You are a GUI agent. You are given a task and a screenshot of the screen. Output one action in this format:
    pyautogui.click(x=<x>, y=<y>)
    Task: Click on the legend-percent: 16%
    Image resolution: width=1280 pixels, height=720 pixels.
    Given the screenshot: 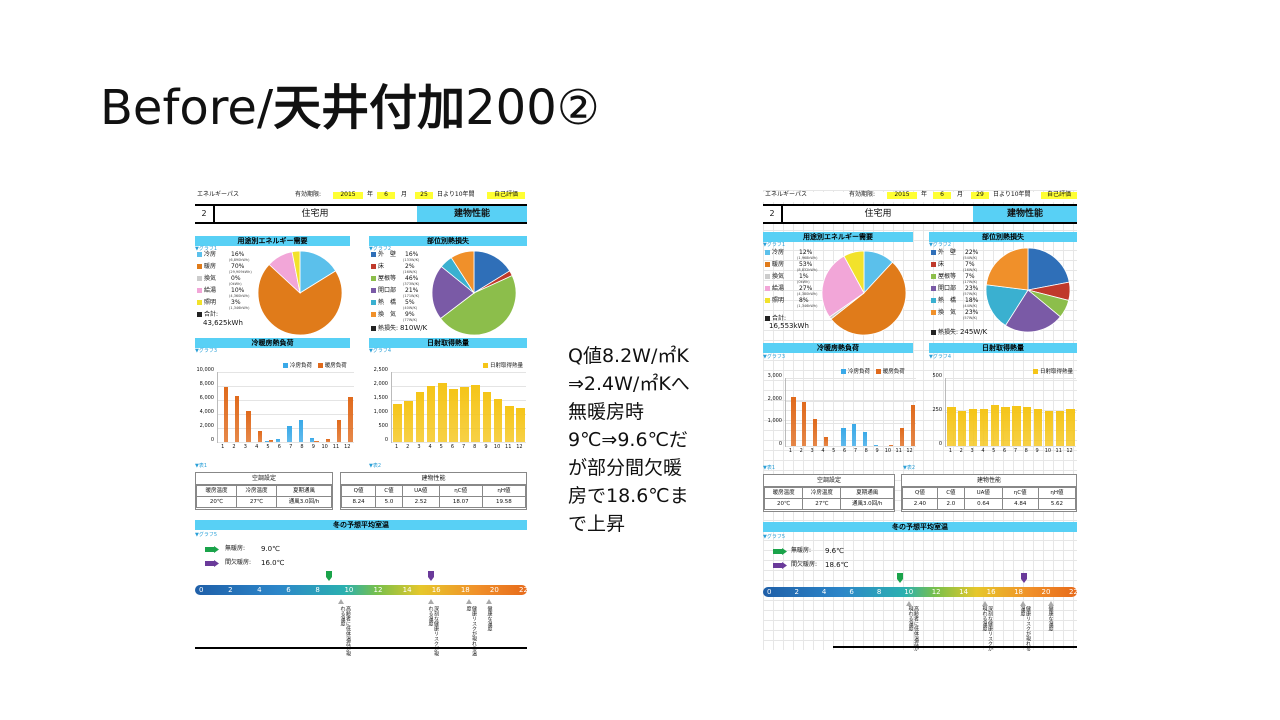 What is the action you would take?
    pyautogui.click(x=238, y=254)
    